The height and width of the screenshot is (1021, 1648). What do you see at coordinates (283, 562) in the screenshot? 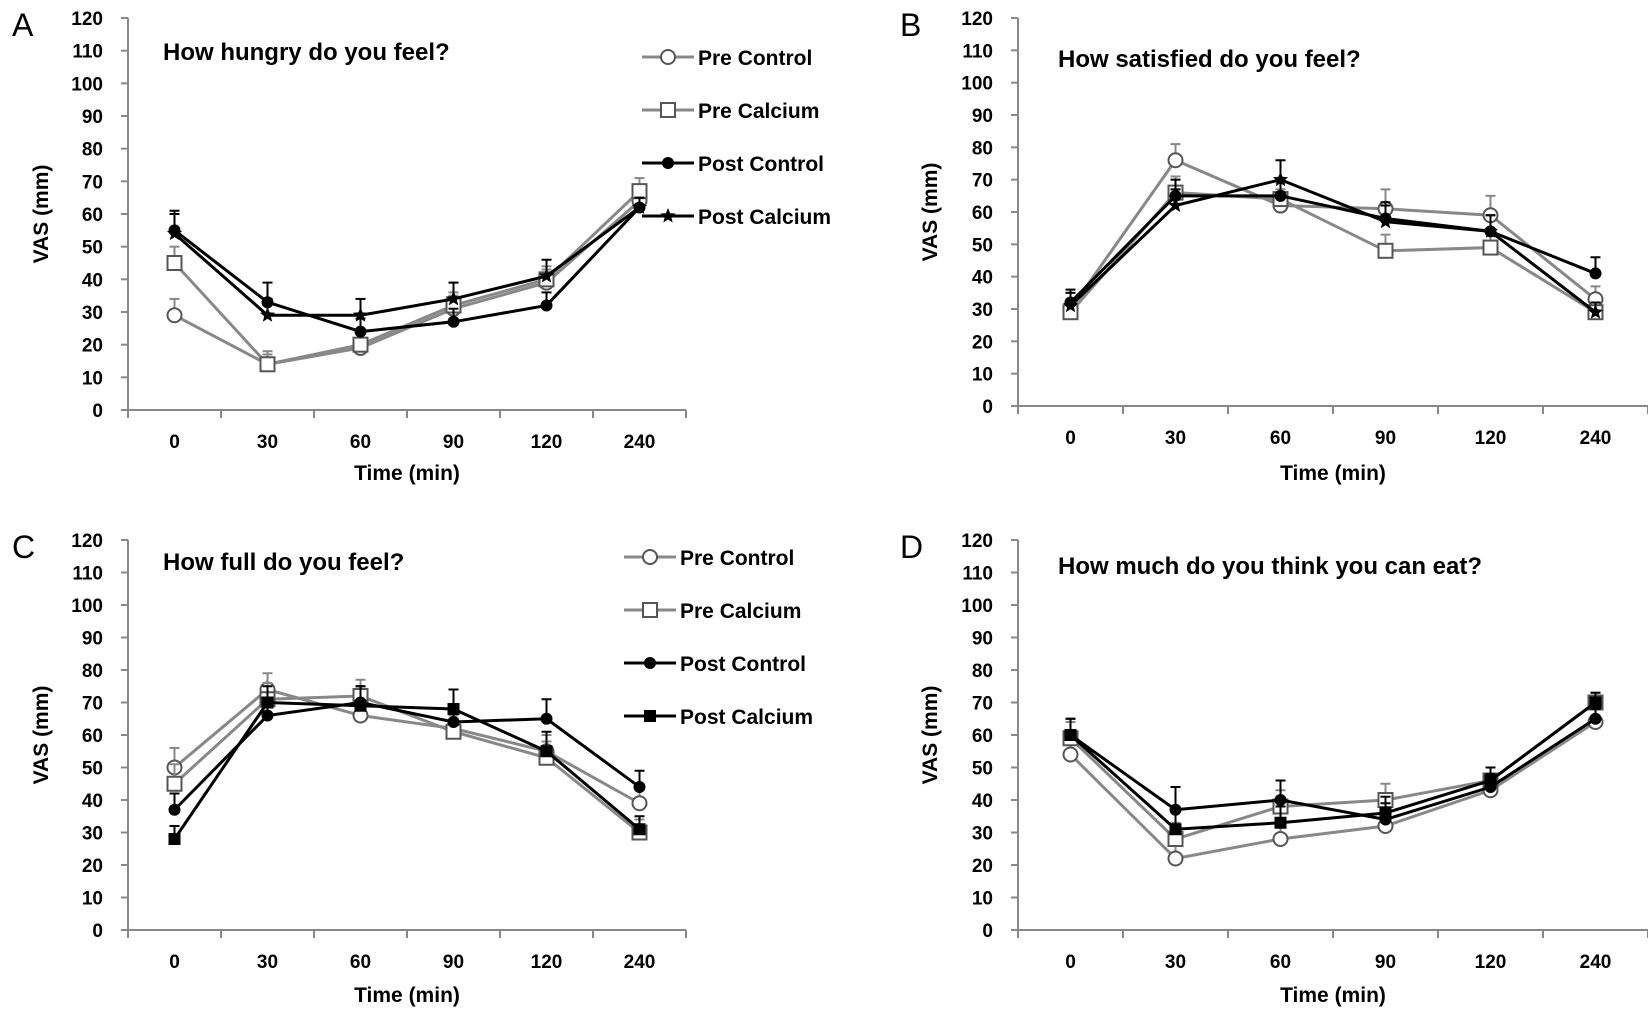
I see `chart-title: How full do you feel?` at bounding box center [283, 562].